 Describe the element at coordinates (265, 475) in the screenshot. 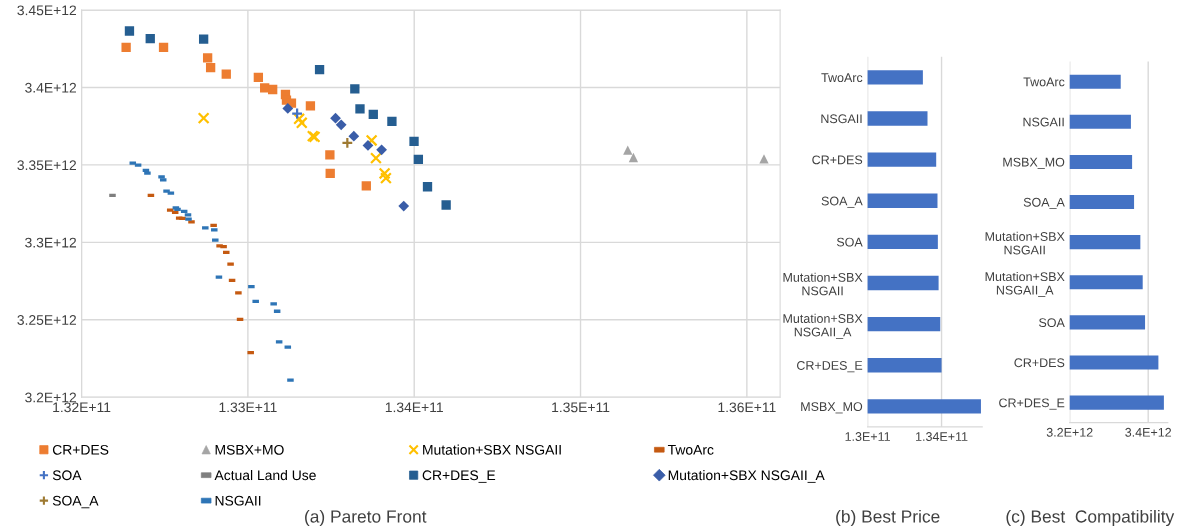

I see `legend-label: Actual Land Use` at that location.